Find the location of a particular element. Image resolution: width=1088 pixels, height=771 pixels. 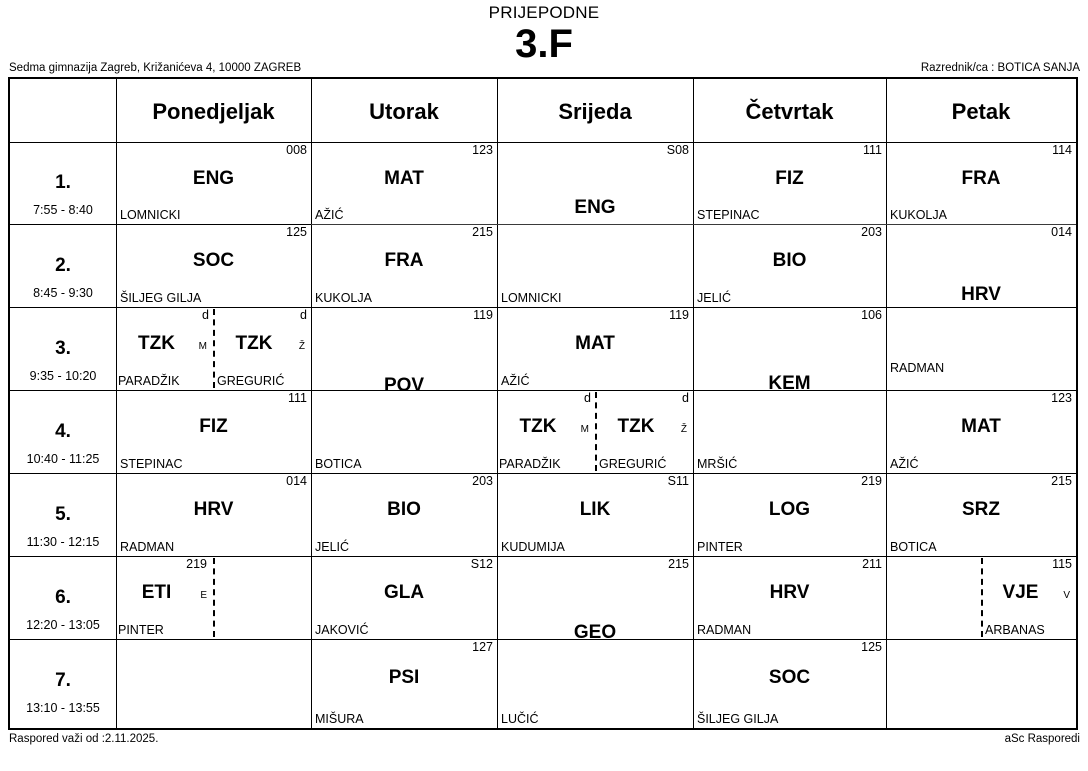

lesson-room: 219 is located at coordinates (196, 564).